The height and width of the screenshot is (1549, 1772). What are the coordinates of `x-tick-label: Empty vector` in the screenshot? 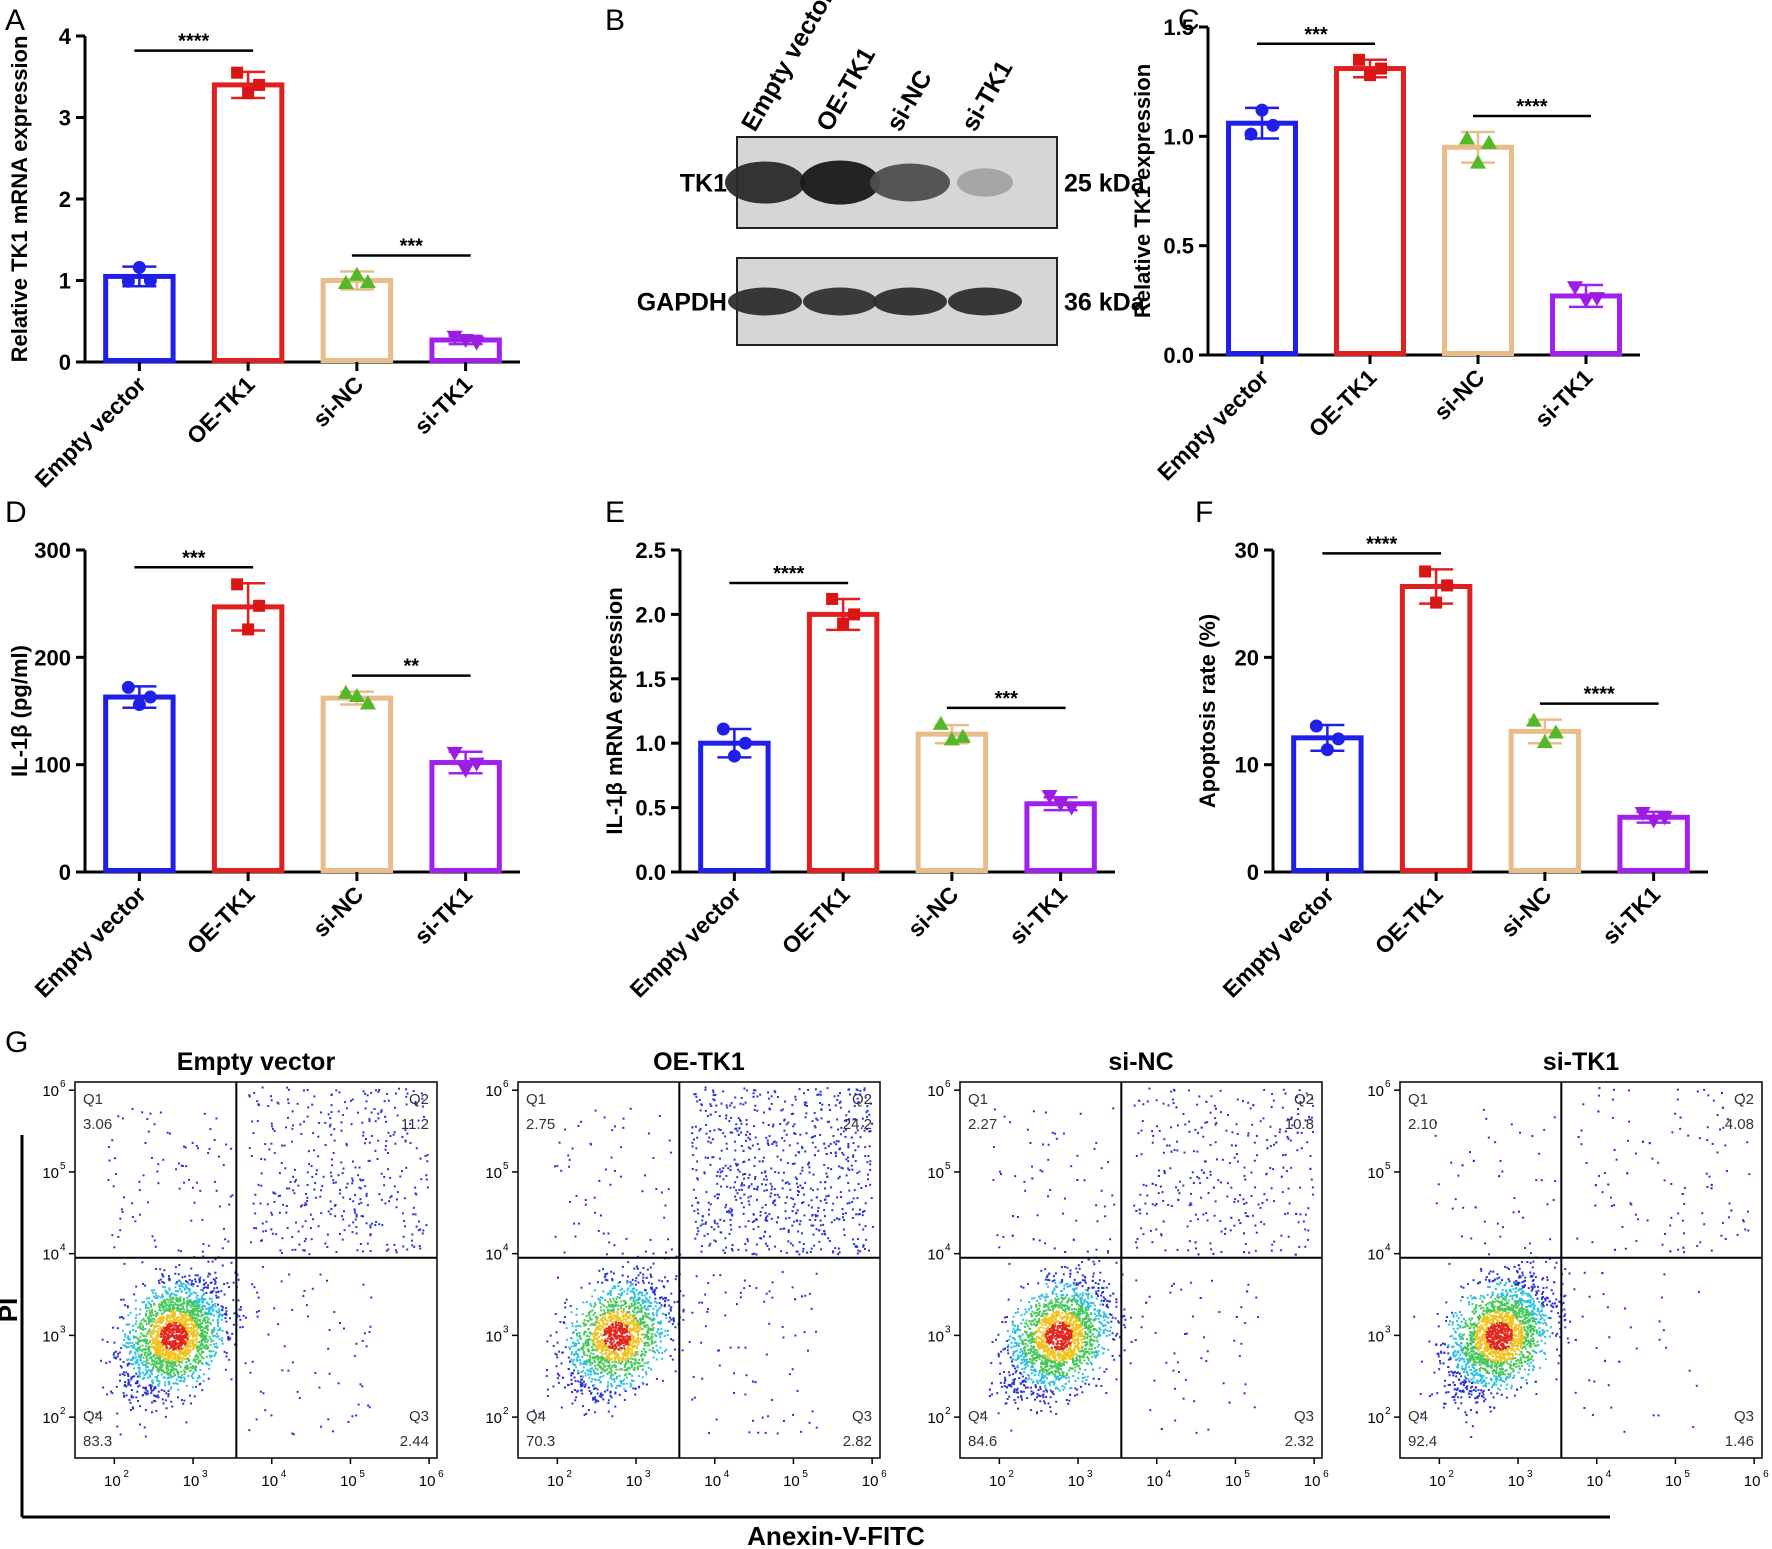 It's located at (89, 431).